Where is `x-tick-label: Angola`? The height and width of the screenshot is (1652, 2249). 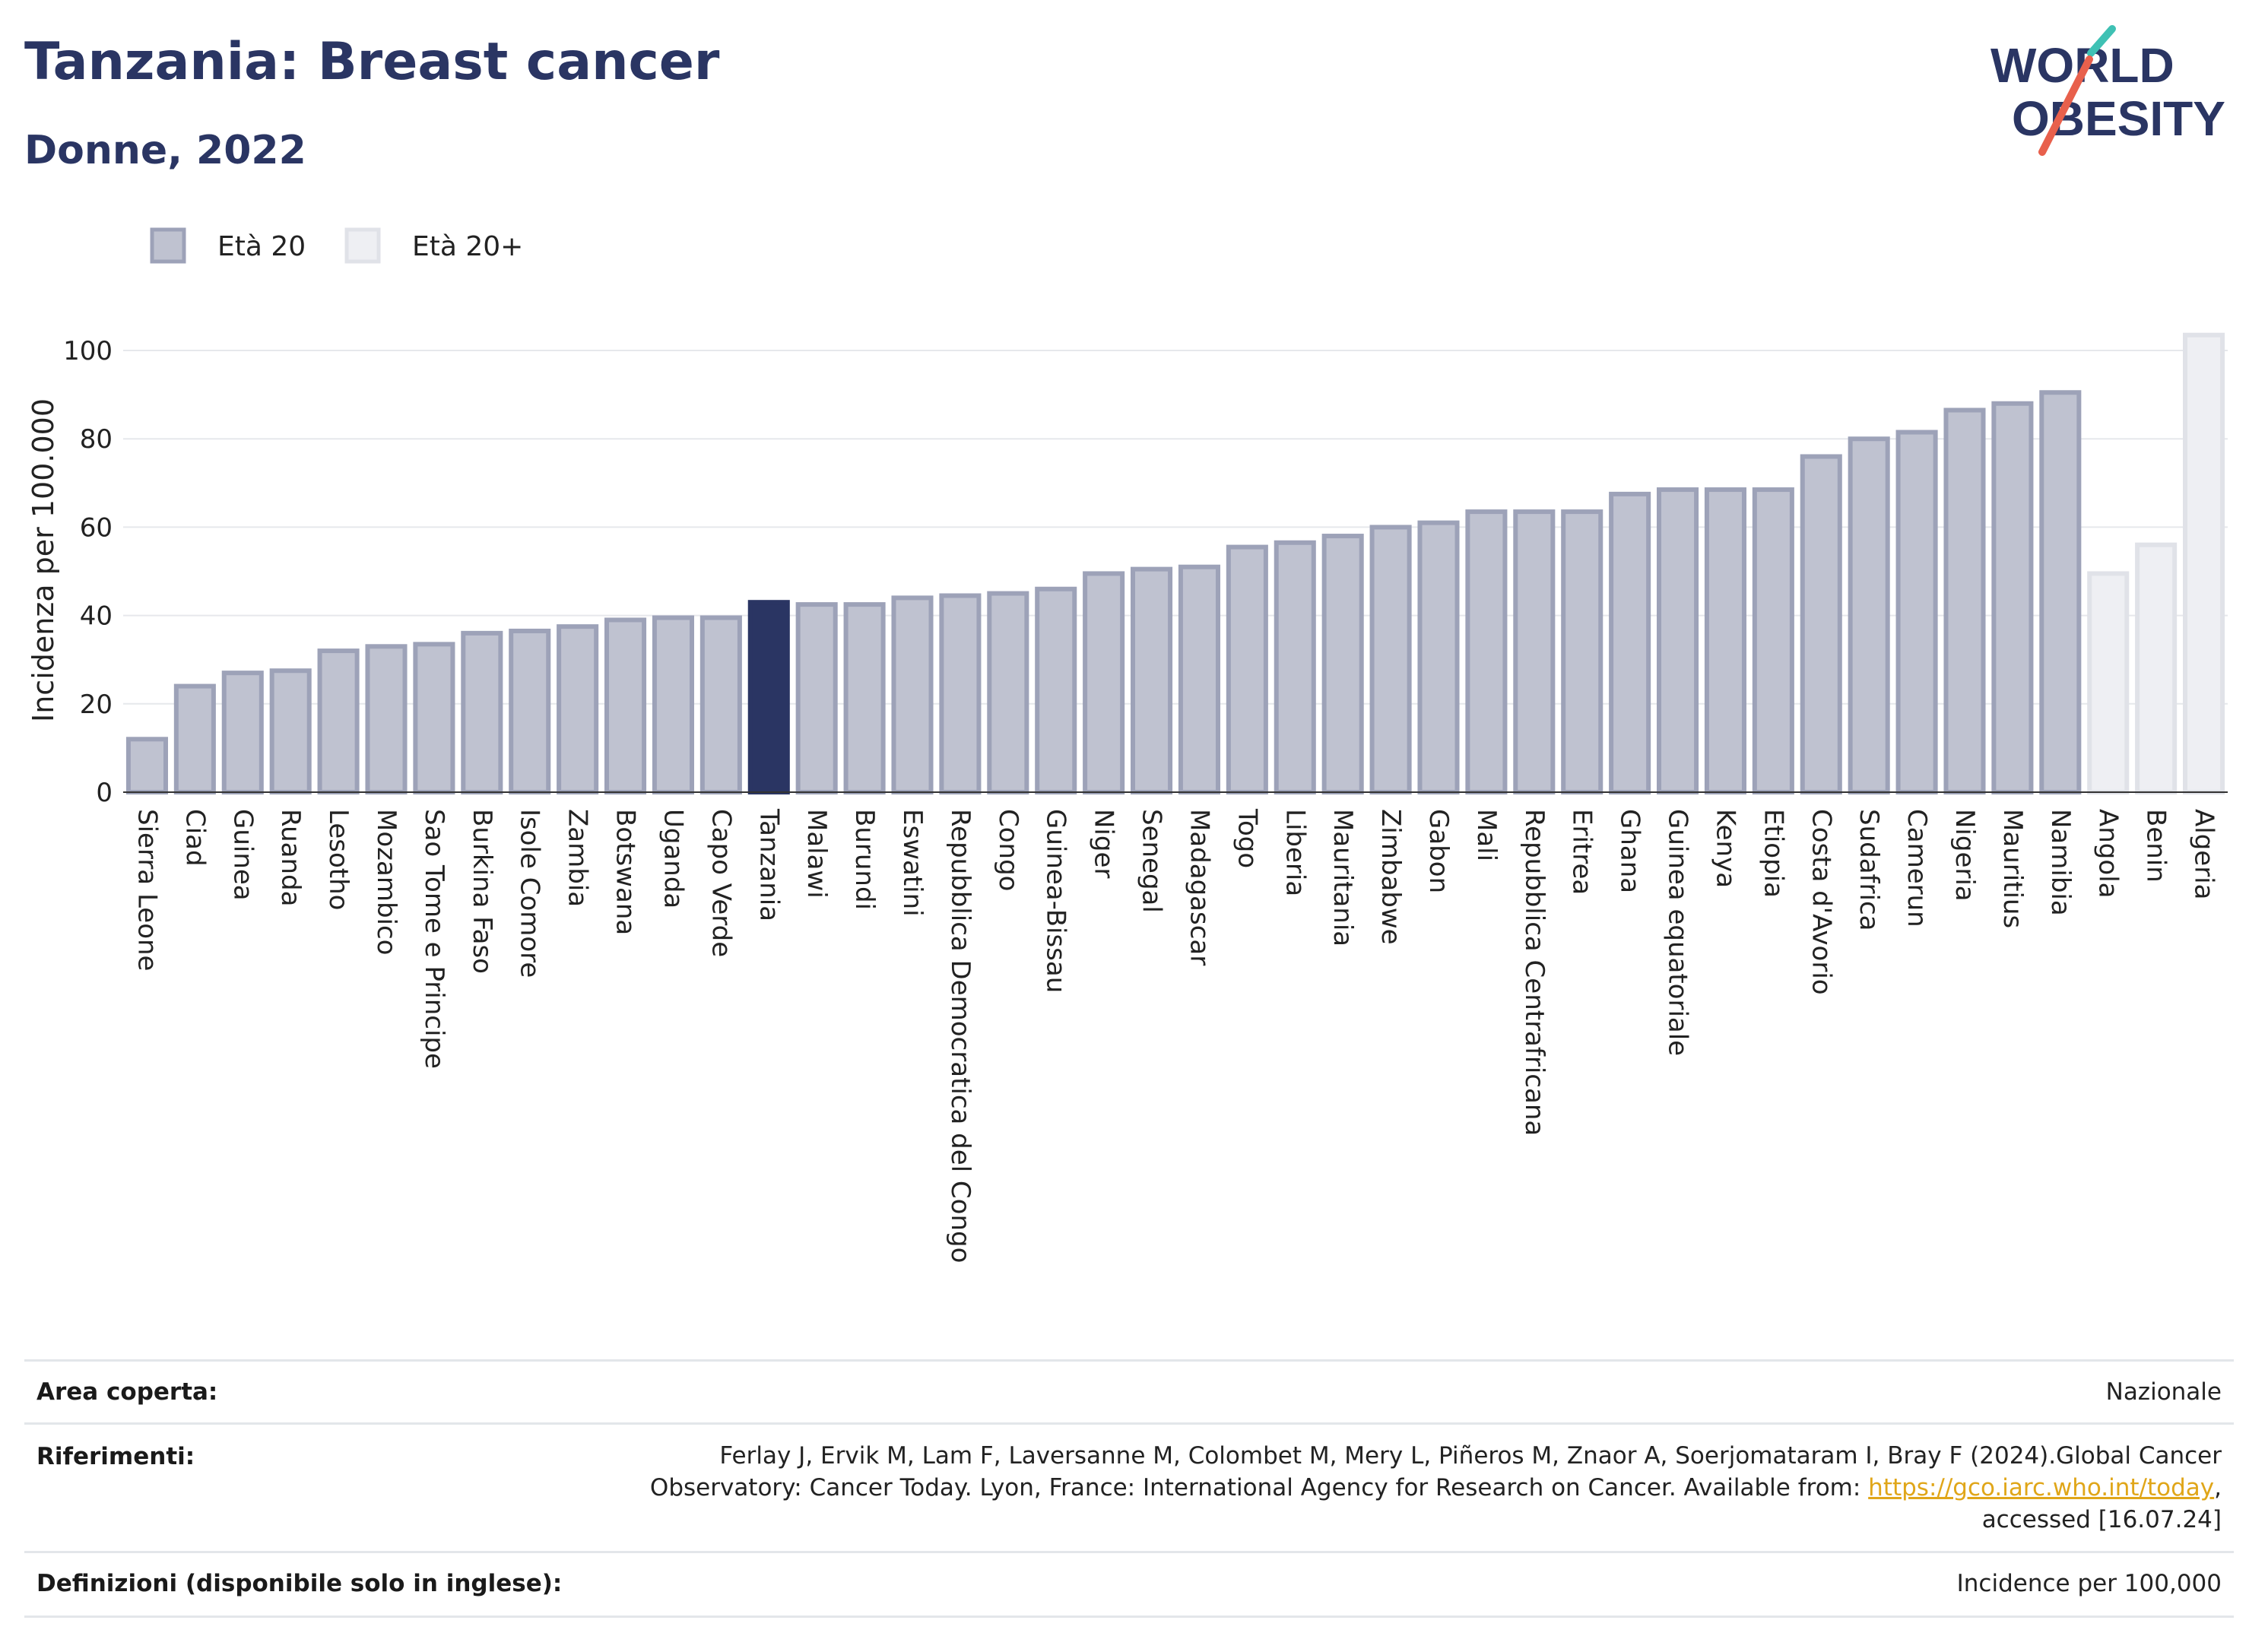
x-tick-label: Angola is located at coordinates (2108, 853).